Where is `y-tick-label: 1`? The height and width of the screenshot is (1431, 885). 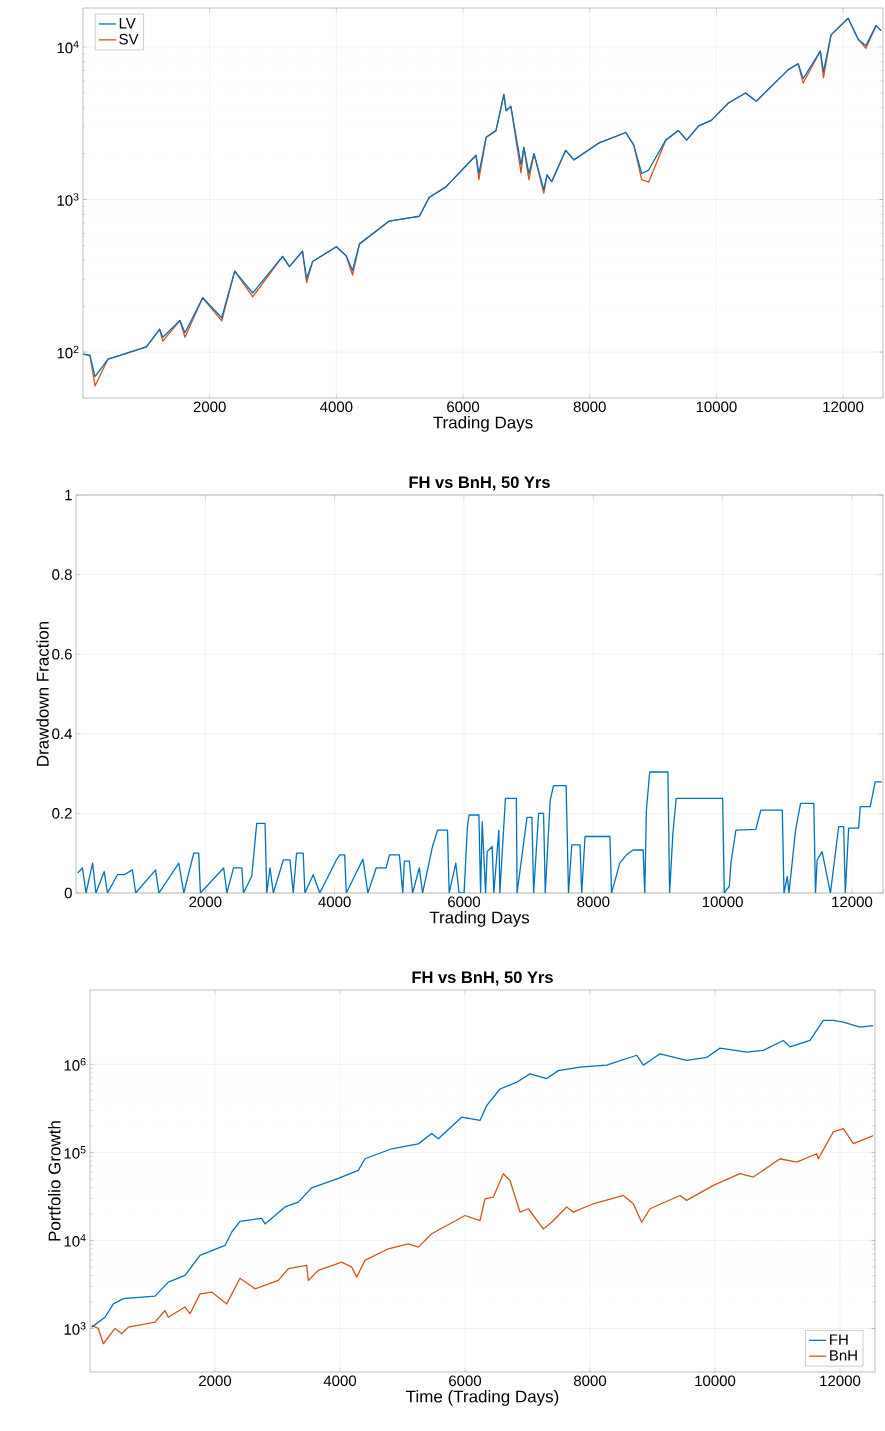 y-tick-label: 1 is located at coordinates (68, 495).